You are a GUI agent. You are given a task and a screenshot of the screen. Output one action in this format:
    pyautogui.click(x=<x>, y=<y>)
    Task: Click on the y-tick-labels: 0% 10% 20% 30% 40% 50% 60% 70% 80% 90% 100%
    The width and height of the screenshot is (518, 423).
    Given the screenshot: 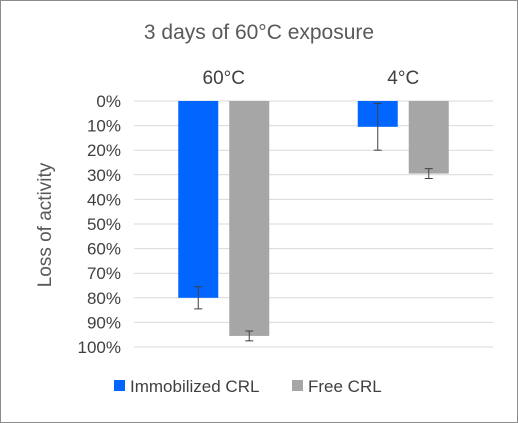 What is the action you would take?
    pyautogui.click(x=99, y=224)
    